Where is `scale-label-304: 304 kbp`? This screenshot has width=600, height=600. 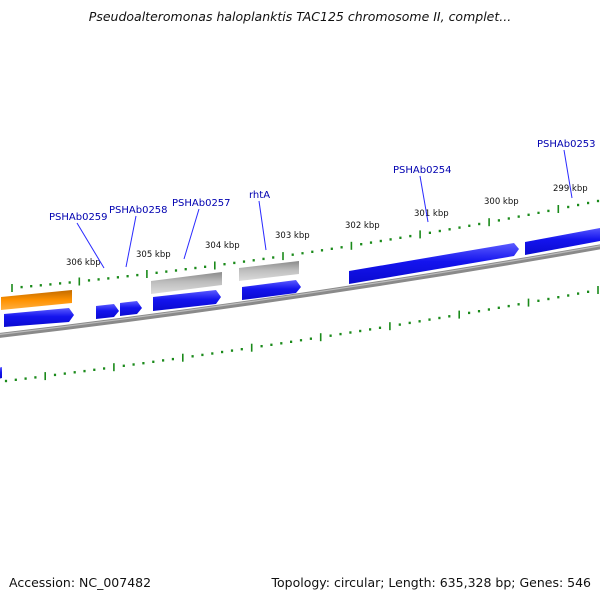
scale-label-304: 304 kbp is located at coordinates (222, 246).